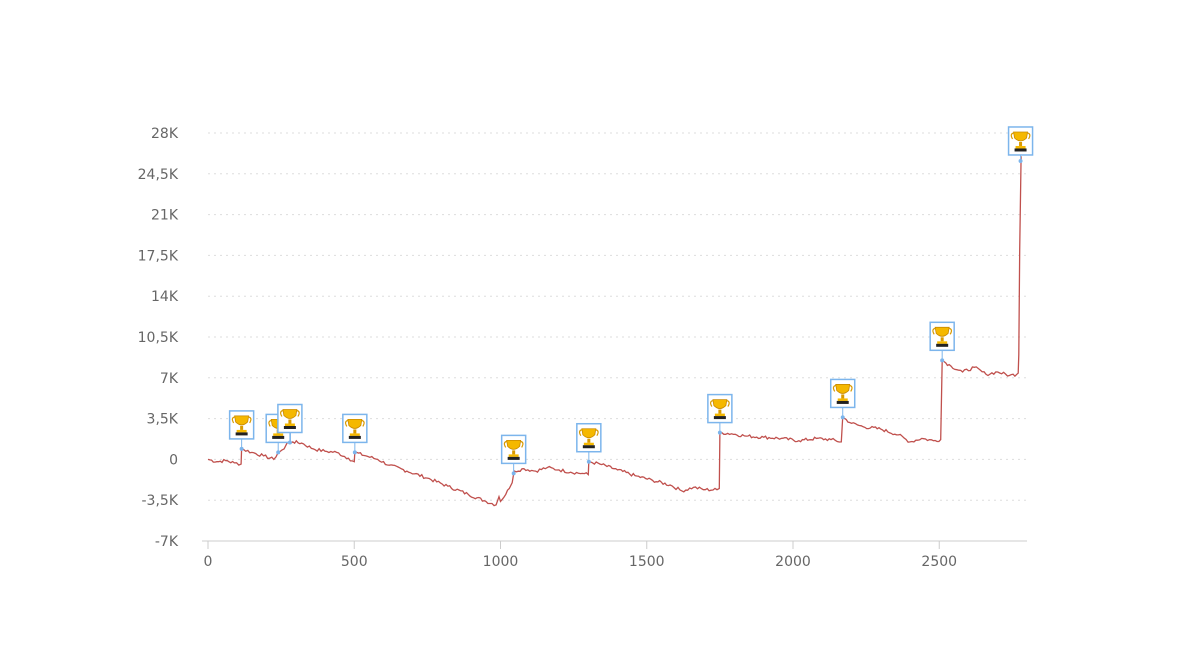  I want to click on y-tick-label: 24,5K, so click(158, 175).